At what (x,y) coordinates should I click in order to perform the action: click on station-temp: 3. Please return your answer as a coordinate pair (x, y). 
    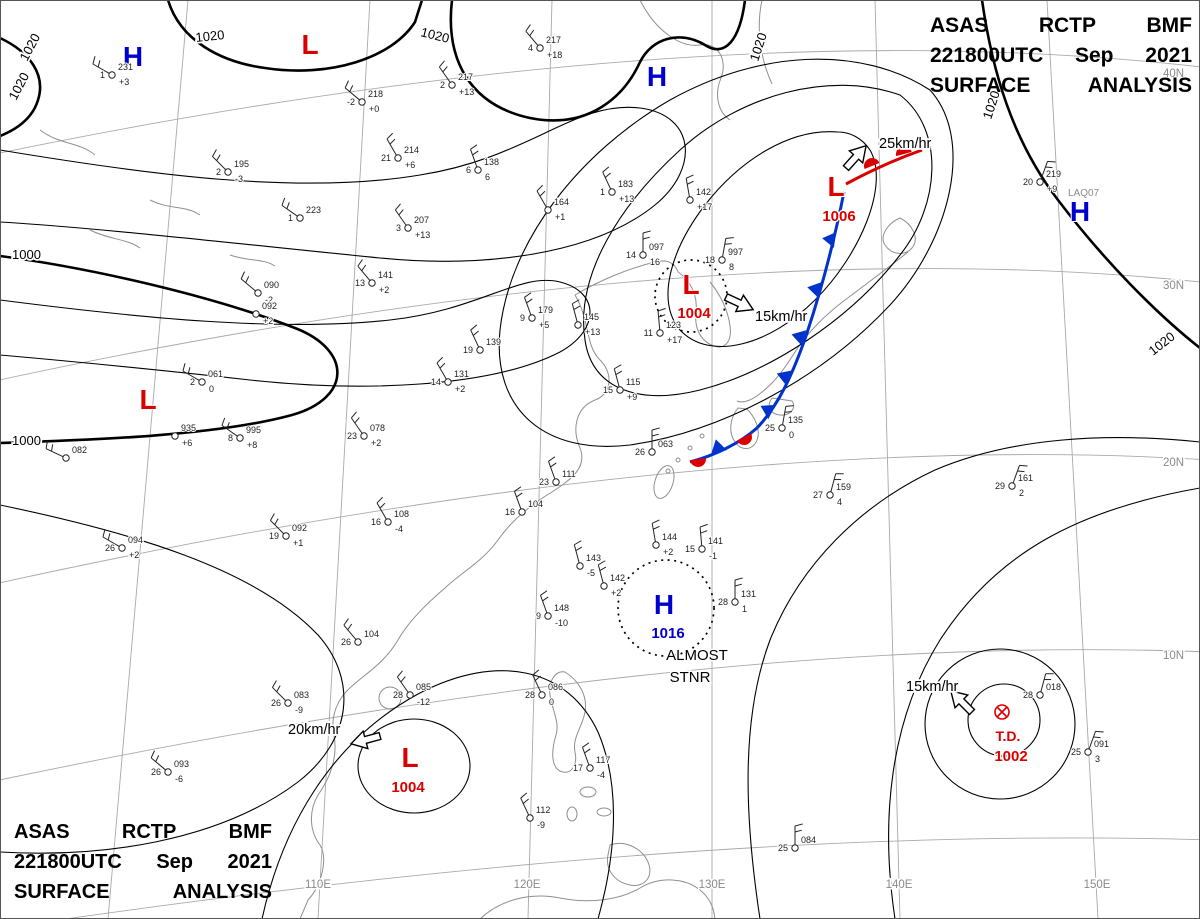
    Looking at the image, I should click on (398, 228).